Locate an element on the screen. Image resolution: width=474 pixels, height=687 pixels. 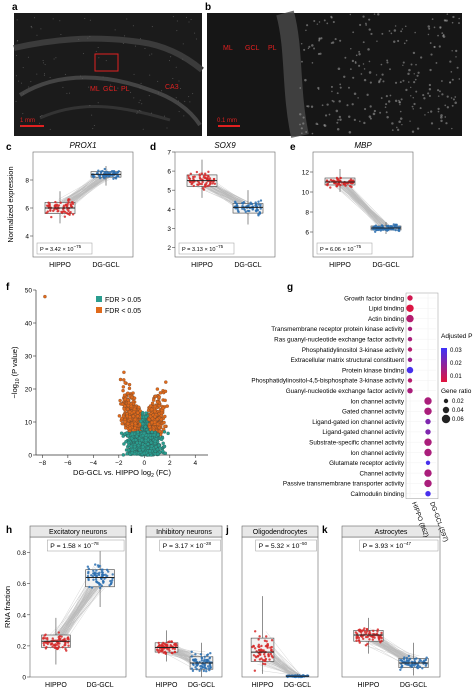
pvalue-prefix: P = 3.13 × 10 is located at coordinates (199, 250).